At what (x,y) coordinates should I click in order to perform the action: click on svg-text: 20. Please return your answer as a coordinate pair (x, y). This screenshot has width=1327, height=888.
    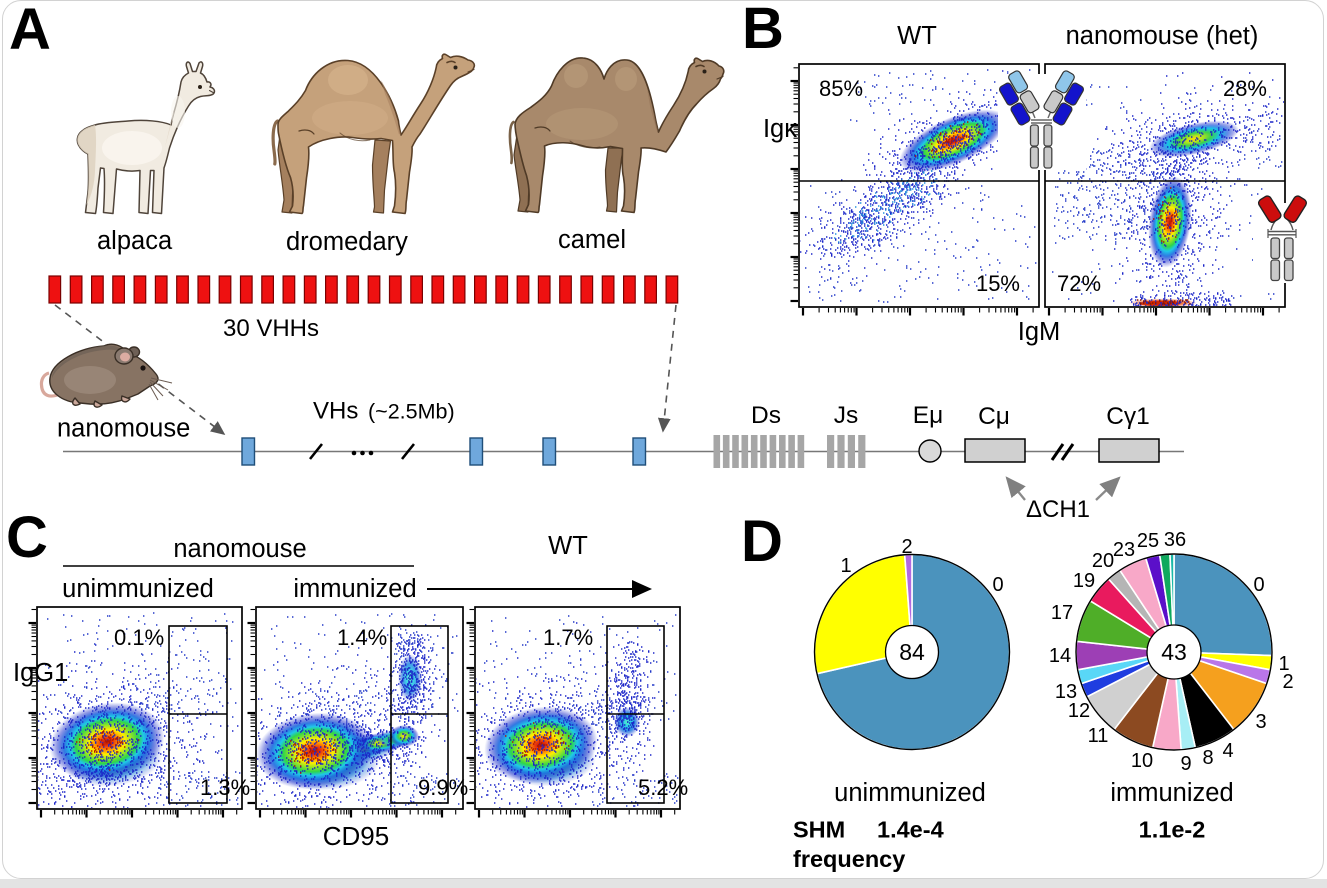
    Looking at the image, I should click on (1103, 561).